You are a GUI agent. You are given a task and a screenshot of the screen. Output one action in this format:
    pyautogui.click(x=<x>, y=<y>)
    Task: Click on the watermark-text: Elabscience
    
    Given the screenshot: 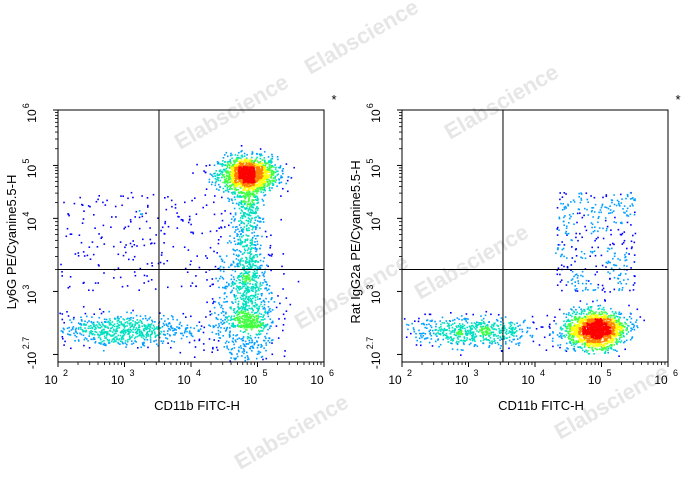 What is the action you would take?
    pyautogui.click(x=291, y=431)
    